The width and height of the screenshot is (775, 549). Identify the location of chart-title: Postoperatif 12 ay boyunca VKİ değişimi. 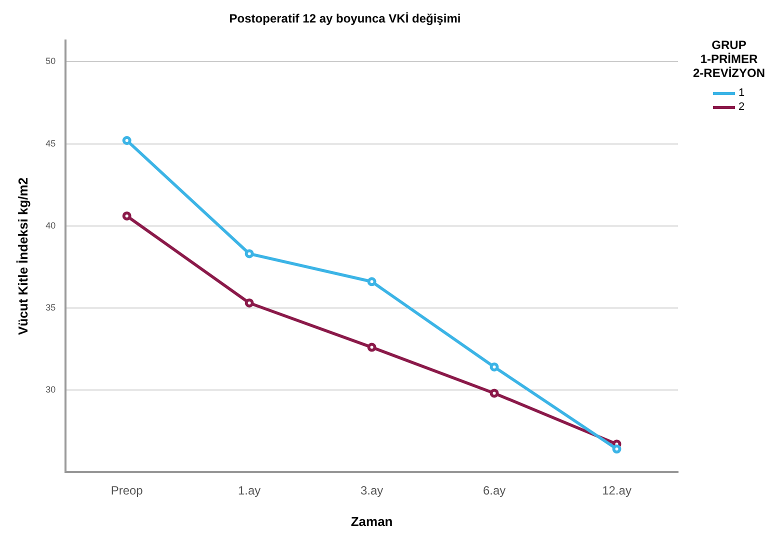
(345, 19).